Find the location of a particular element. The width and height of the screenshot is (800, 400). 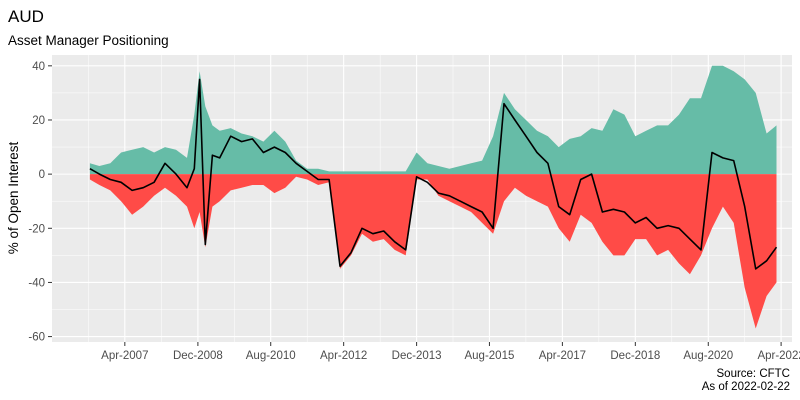

chart-subtitle: Asset Manager Positioning is located at coordinates (88, 40).